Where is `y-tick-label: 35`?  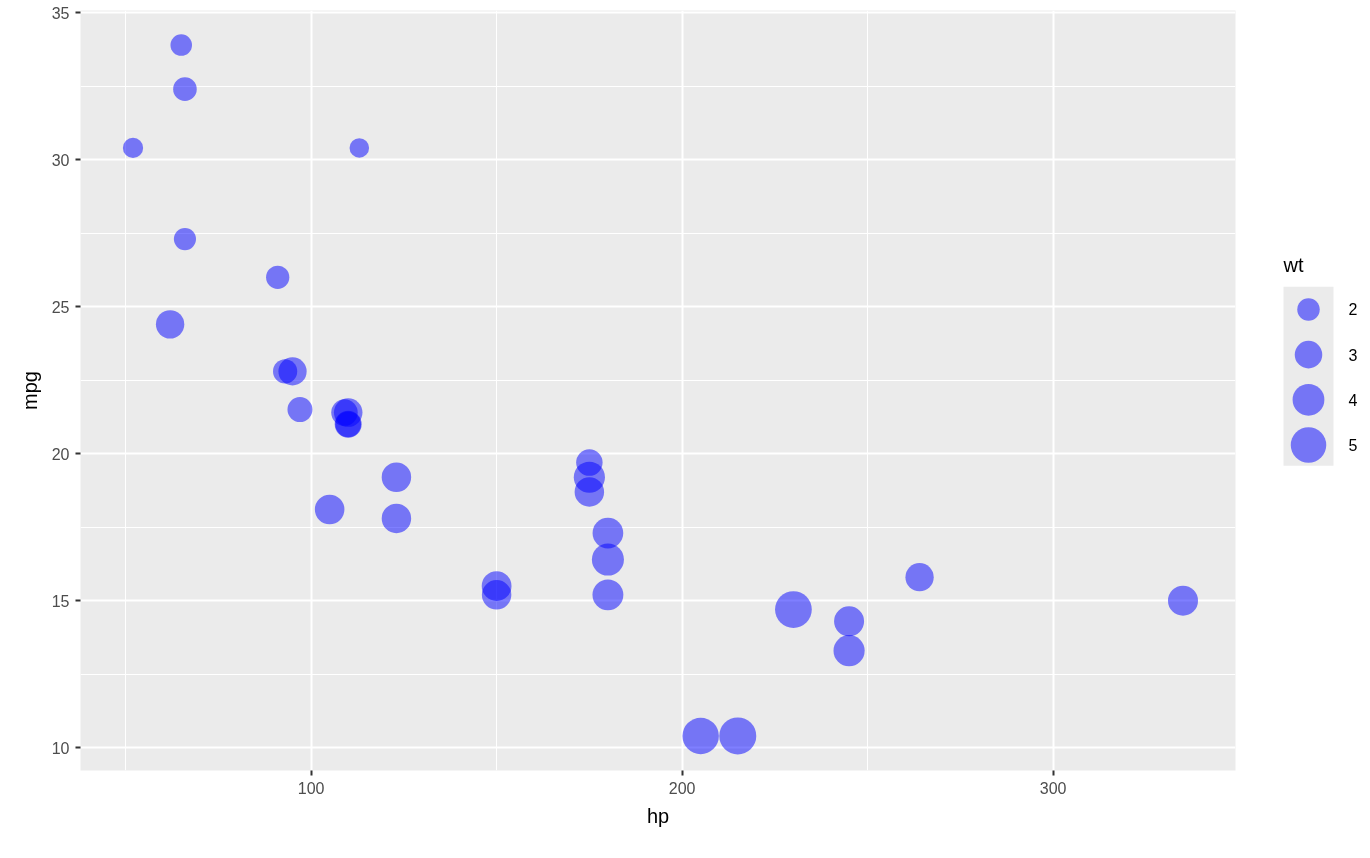
y-tick-label: 35 is located at coordinates (60, 13).